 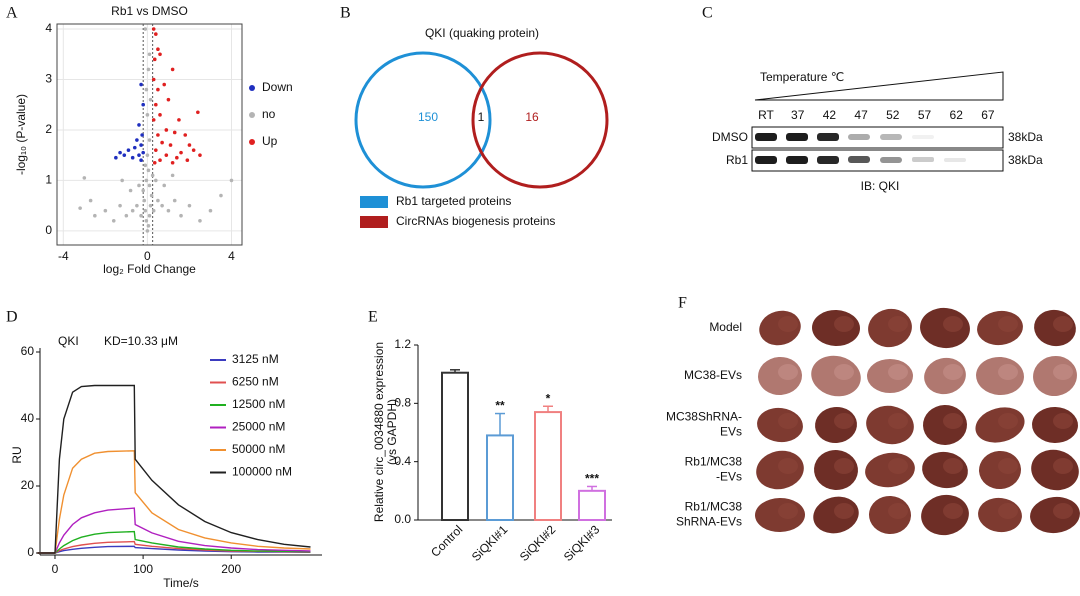 What do you see at coordinates (374, 202) in the screenshot?
I see `legend-swatch` at bounding box center [374, 202].